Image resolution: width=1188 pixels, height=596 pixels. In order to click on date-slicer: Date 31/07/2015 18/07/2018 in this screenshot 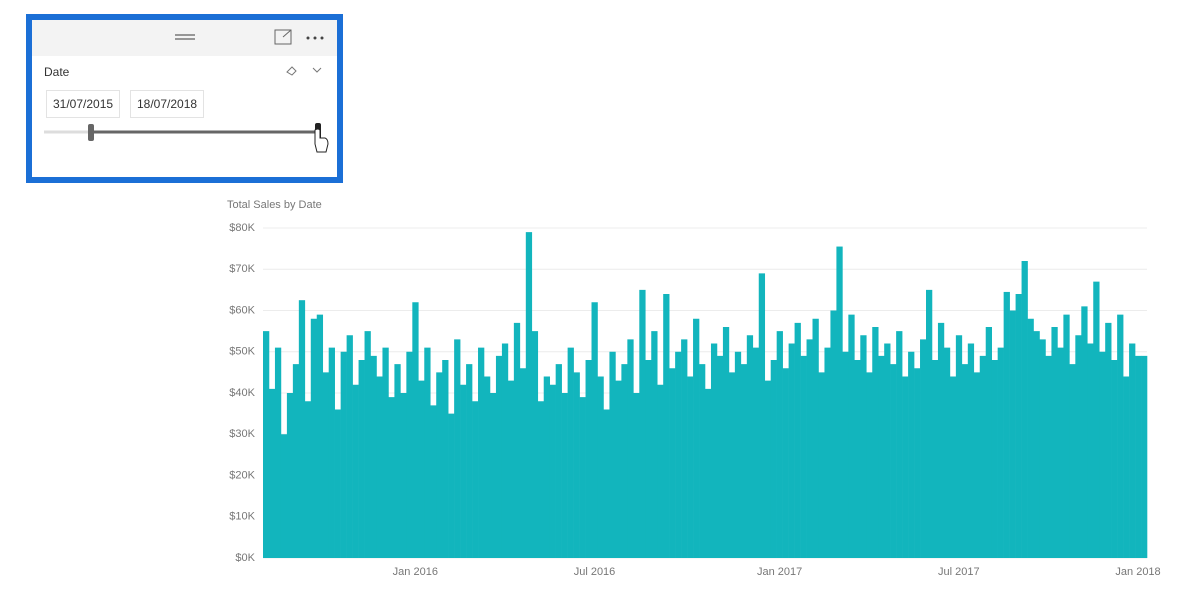, I will do `click(184, 98)`.